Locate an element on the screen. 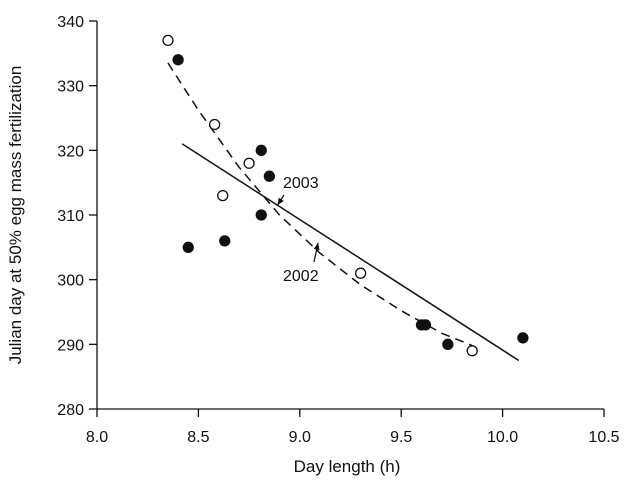  y-tick-label: 310 is located at coordinates (70, 216).